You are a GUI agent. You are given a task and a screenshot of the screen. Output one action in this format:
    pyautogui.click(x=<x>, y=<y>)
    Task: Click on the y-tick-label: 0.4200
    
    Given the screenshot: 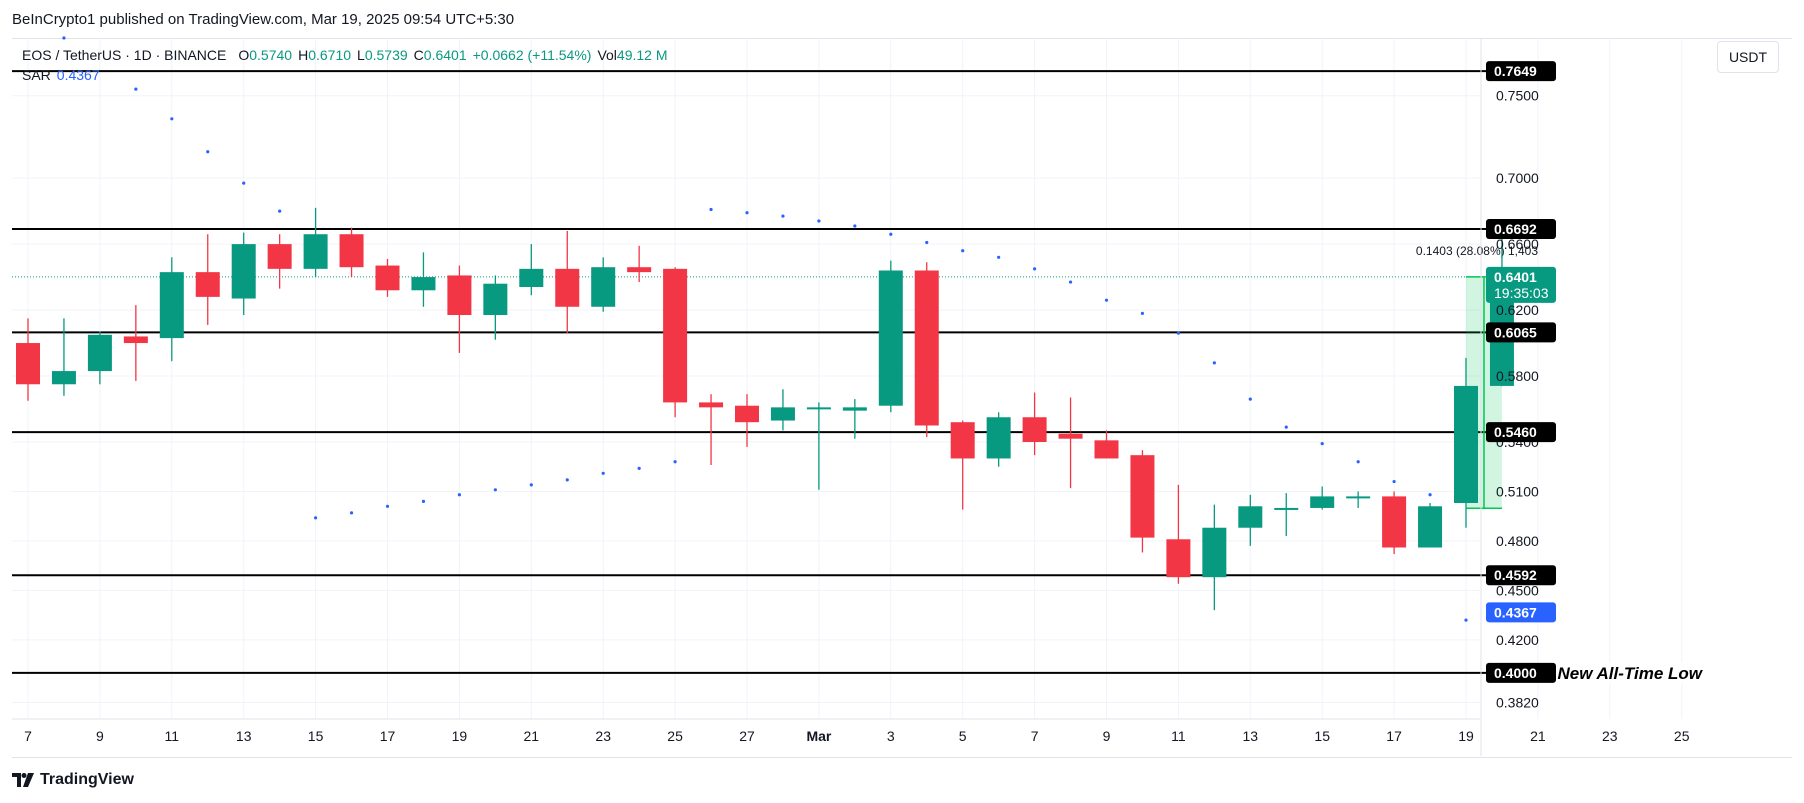 What is the action you would take?
    pyautogui.click(x=1517, y=640)
    